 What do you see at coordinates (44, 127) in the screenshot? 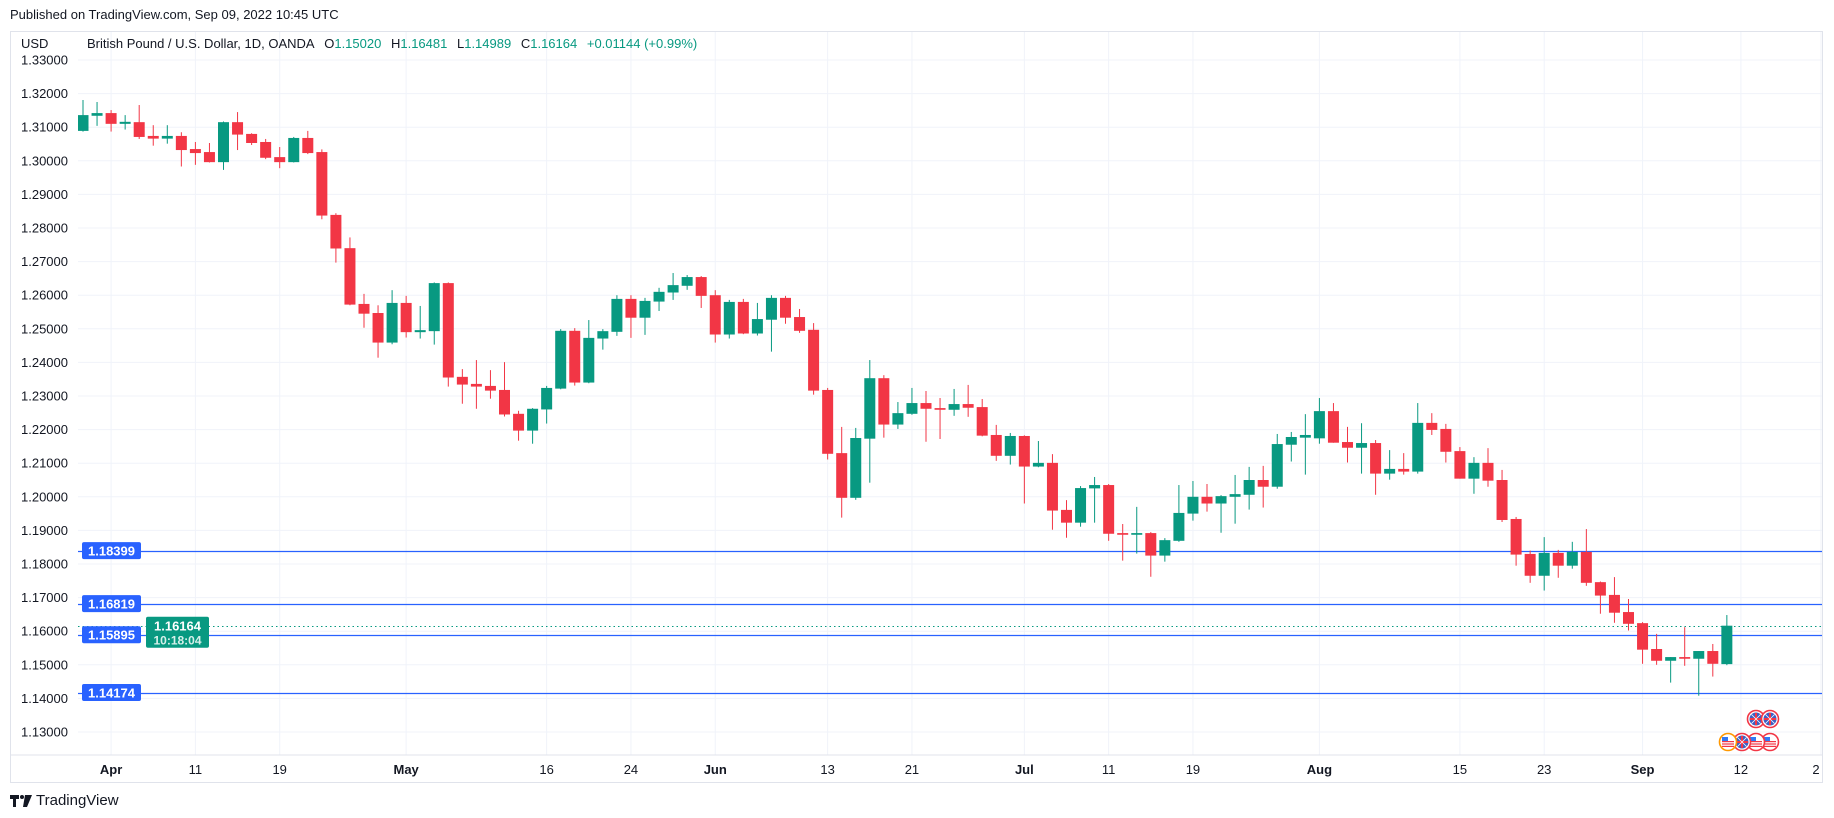
I see `y-tick-label: 1.31000` at bounding box center [44, 127].